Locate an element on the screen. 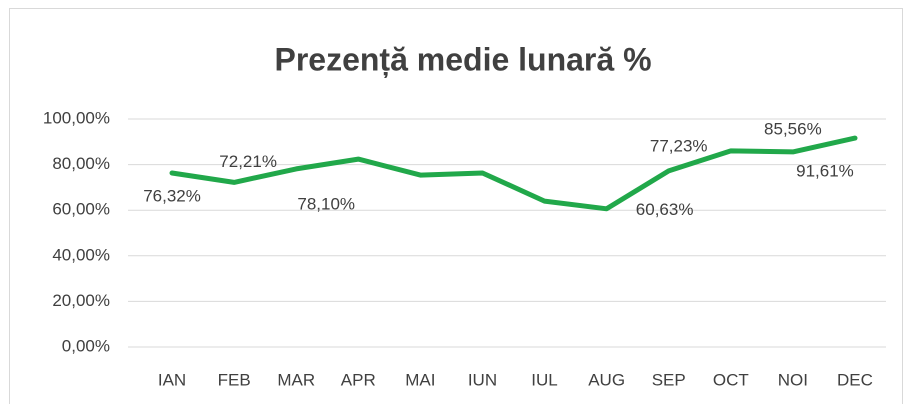  x-tick-label: IUL is located at coordinates (544, 379).